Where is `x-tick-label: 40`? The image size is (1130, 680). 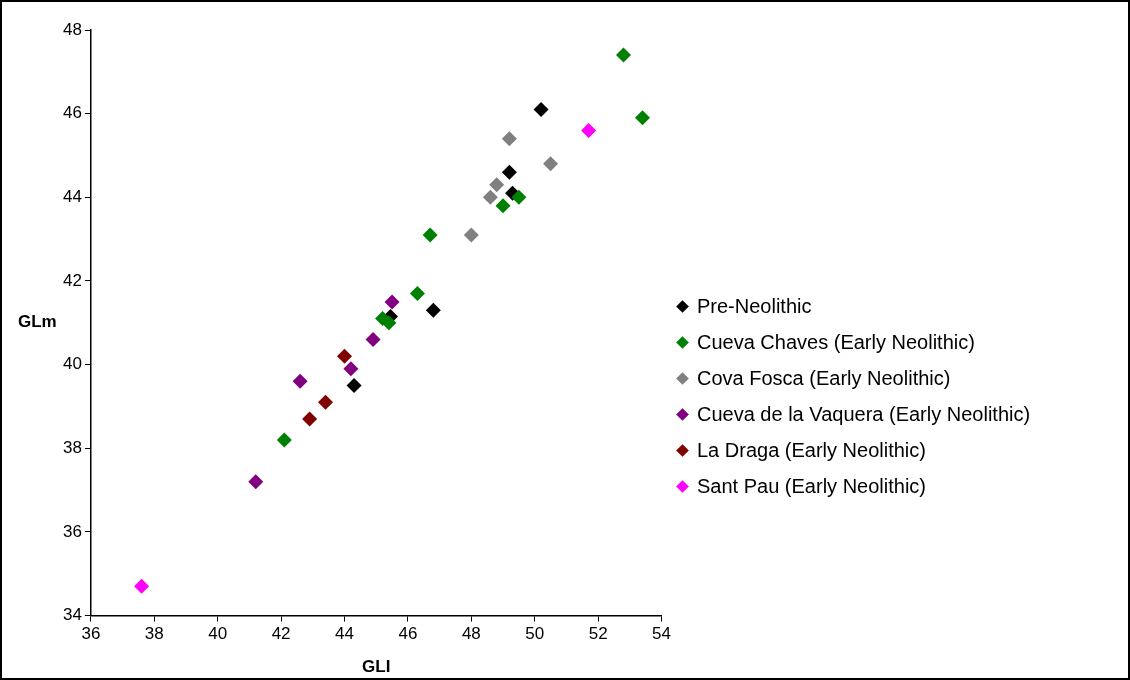 x-tick-label: 40 is located at coordinates (218, 634).